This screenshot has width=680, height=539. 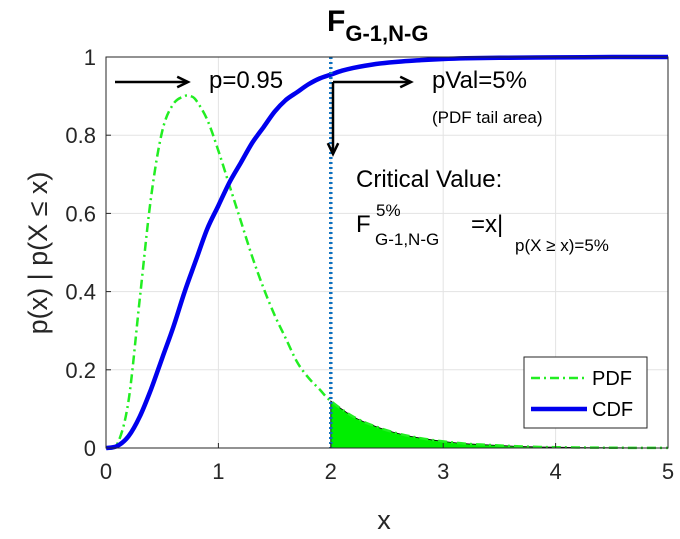 I want to click on critical-value-formula: F 5% G-1,N-G =x| p(X ≥ x)=5%, so click(x=482, y=228).